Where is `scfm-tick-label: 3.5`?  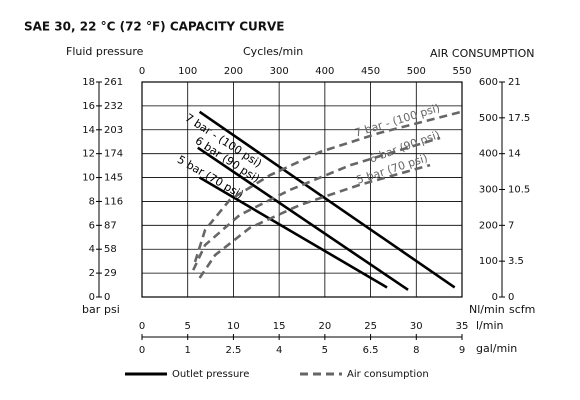
scfm-tick-label: 3.5 is located at coordinates (516, 261).